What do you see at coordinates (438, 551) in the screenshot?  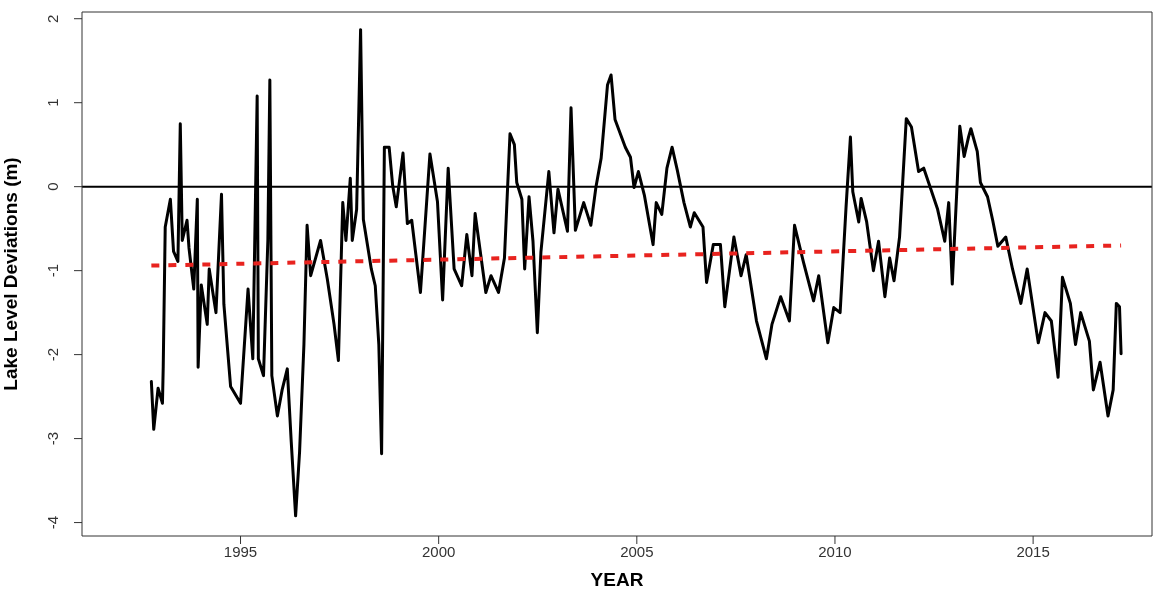 I see `x-tick-label: 2000` at bounding box center [438, 551].